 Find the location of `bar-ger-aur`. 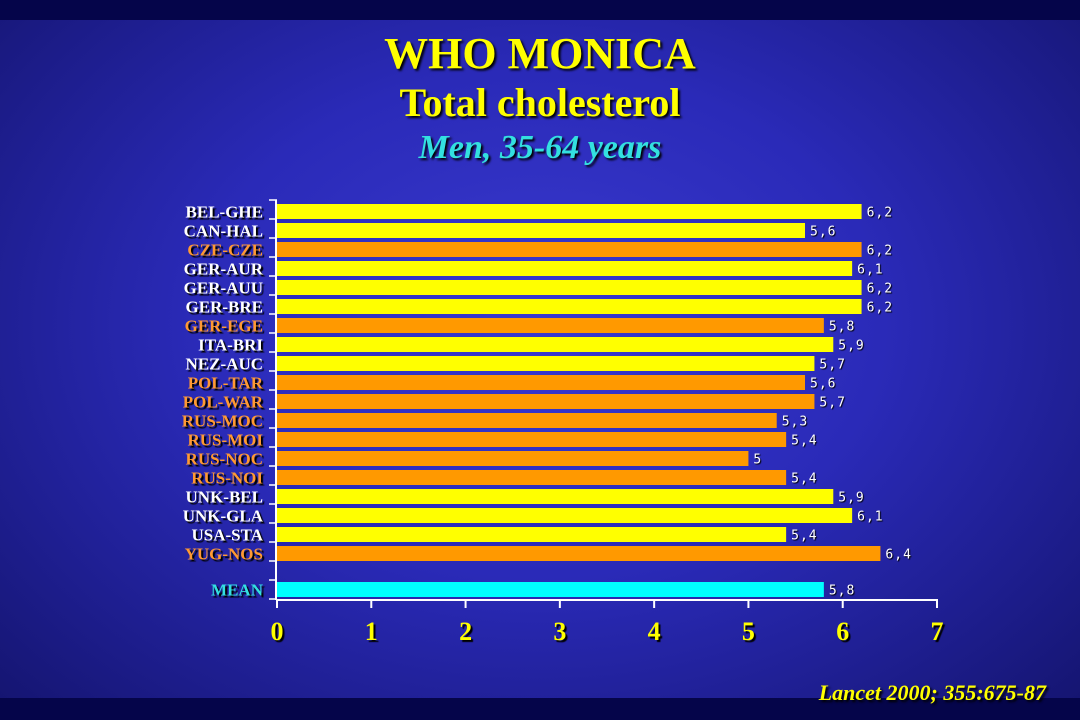

bar-ger-aur is located at coordinates (565, 268).